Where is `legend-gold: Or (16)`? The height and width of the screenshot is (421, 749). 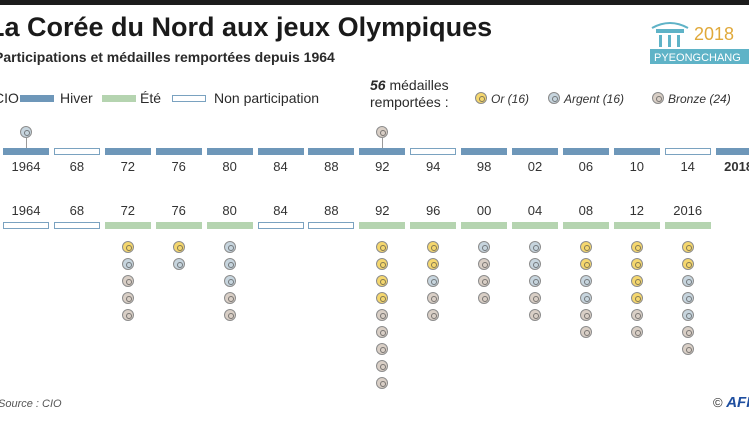 legend-gold: Or (16) is located at coordinates (510, 99).